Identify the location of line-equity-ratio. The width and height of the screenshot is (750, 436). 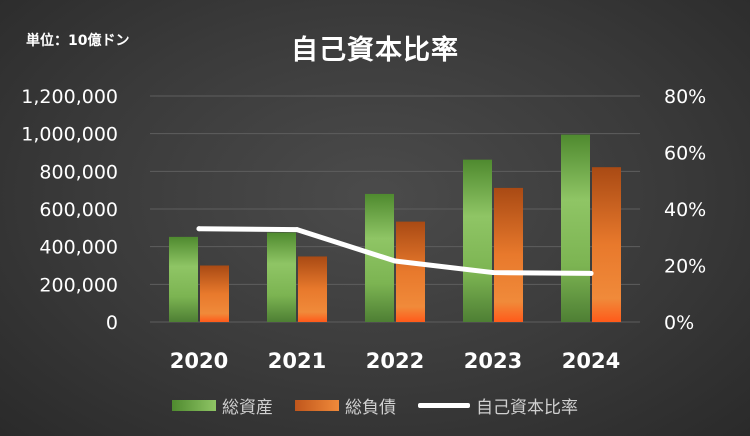
(395, 251).